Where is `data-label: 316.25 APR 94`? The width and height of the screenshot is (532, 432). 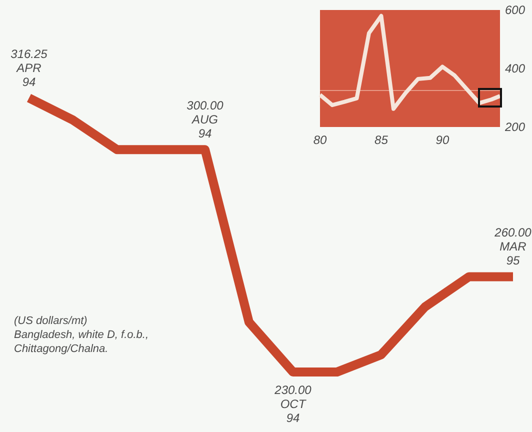
data-label: 316.25 APR 94 is located at coordinates (29, 68).